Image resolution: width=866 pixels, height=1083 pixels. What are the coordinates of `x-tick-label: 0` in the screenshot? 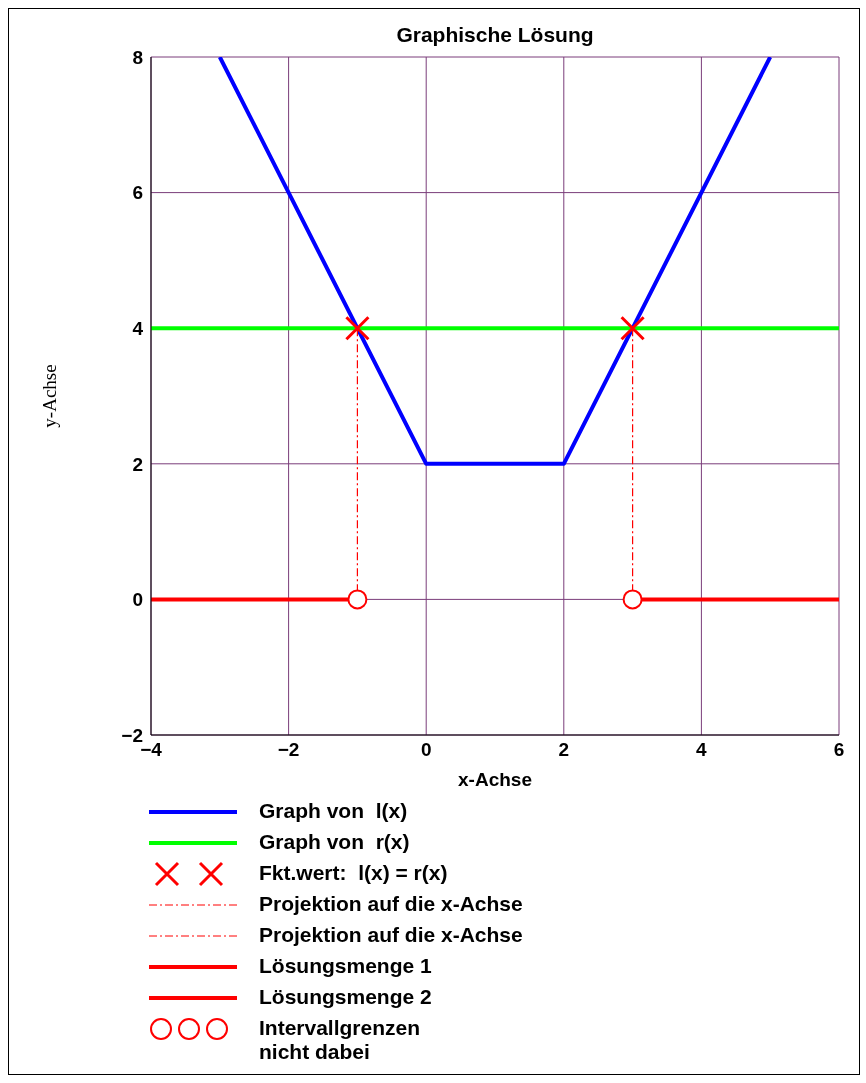 It's located at (426, 750).